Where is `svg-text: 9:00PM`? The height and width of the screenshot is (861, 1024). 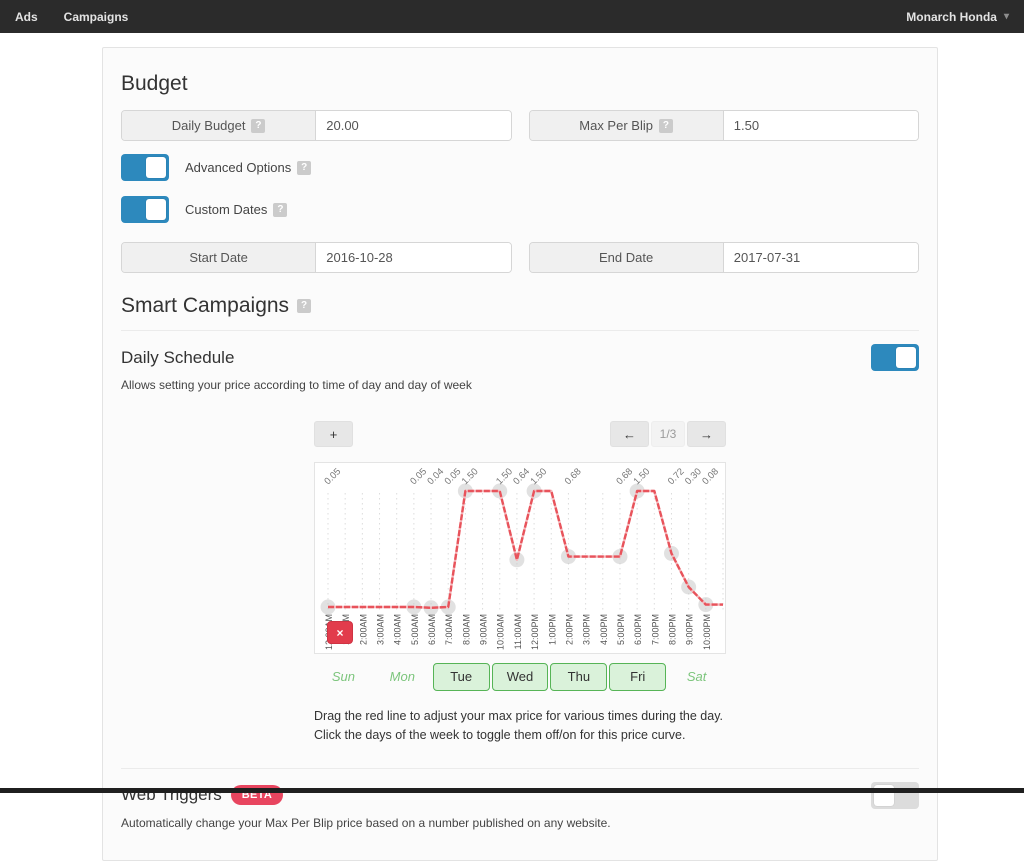 svg-text: 9:00PM is located at coordinates (690, 629).